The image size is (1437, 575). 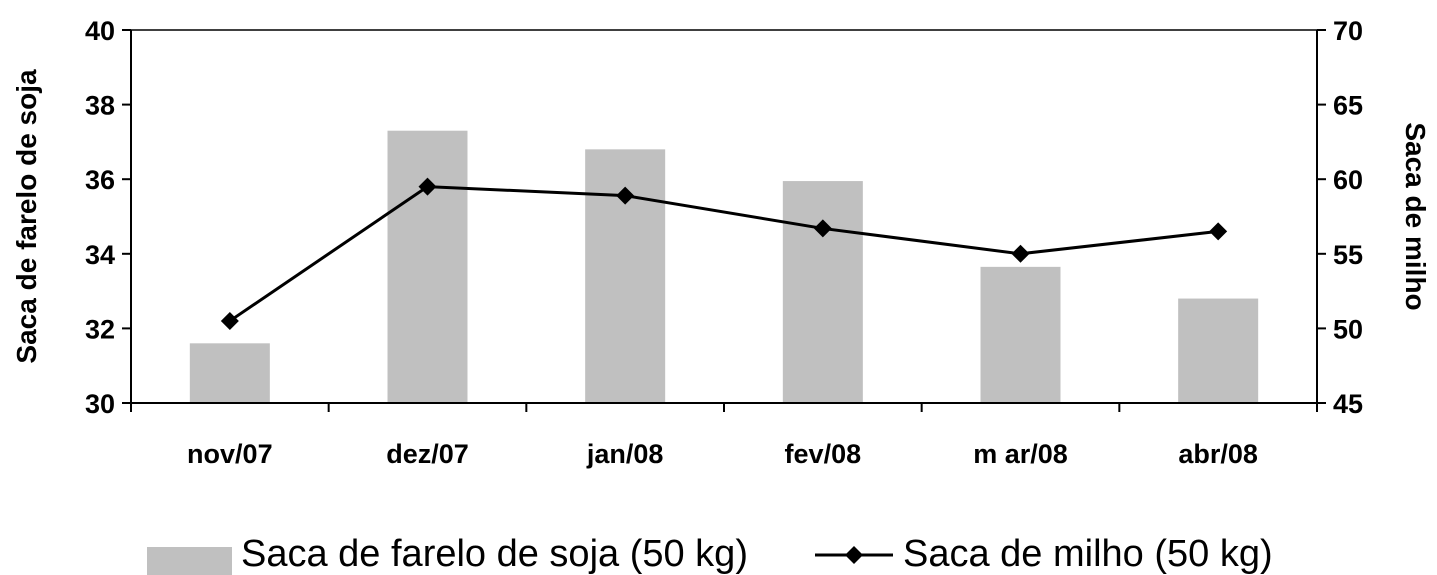 I want to click on x-tick-label-4: m ar/08, so click(x=1020, y=454).